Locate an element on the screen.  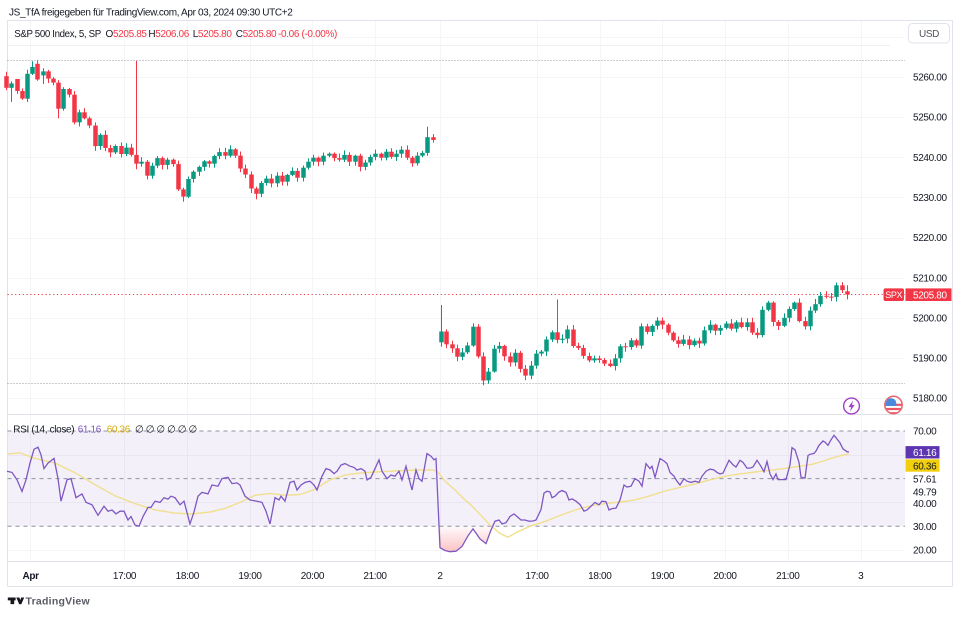
svg-text: C5205.80 is located at coordinates (256, 34).